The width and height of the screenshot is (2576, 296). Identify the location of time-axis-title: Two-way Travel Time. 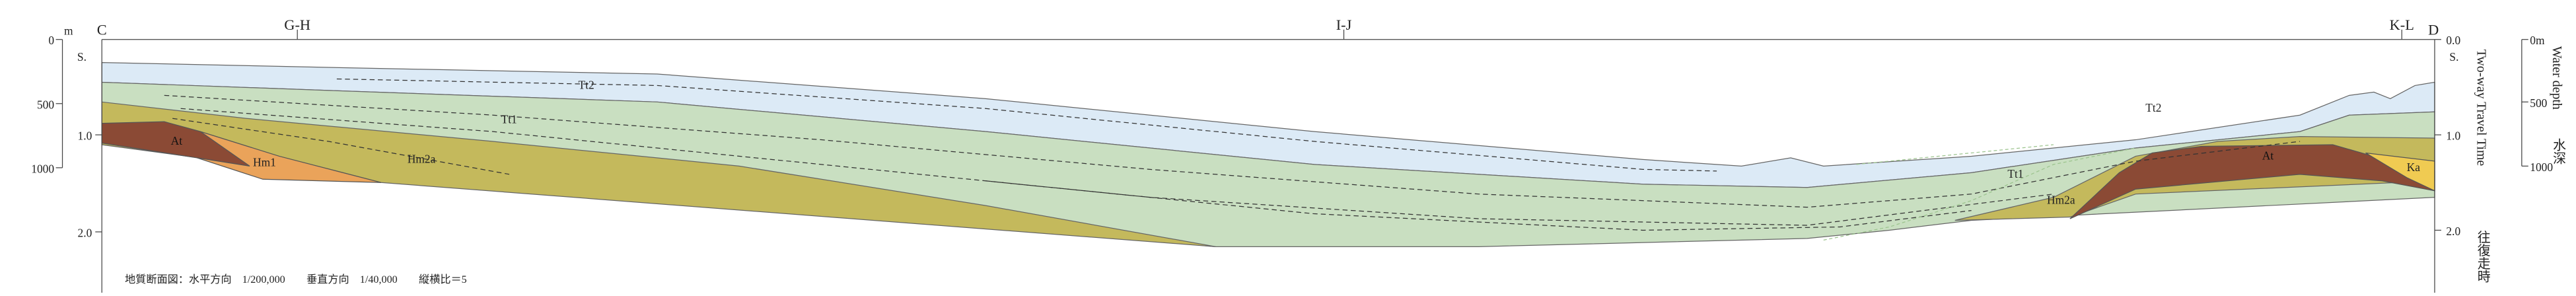
(2481, 108).